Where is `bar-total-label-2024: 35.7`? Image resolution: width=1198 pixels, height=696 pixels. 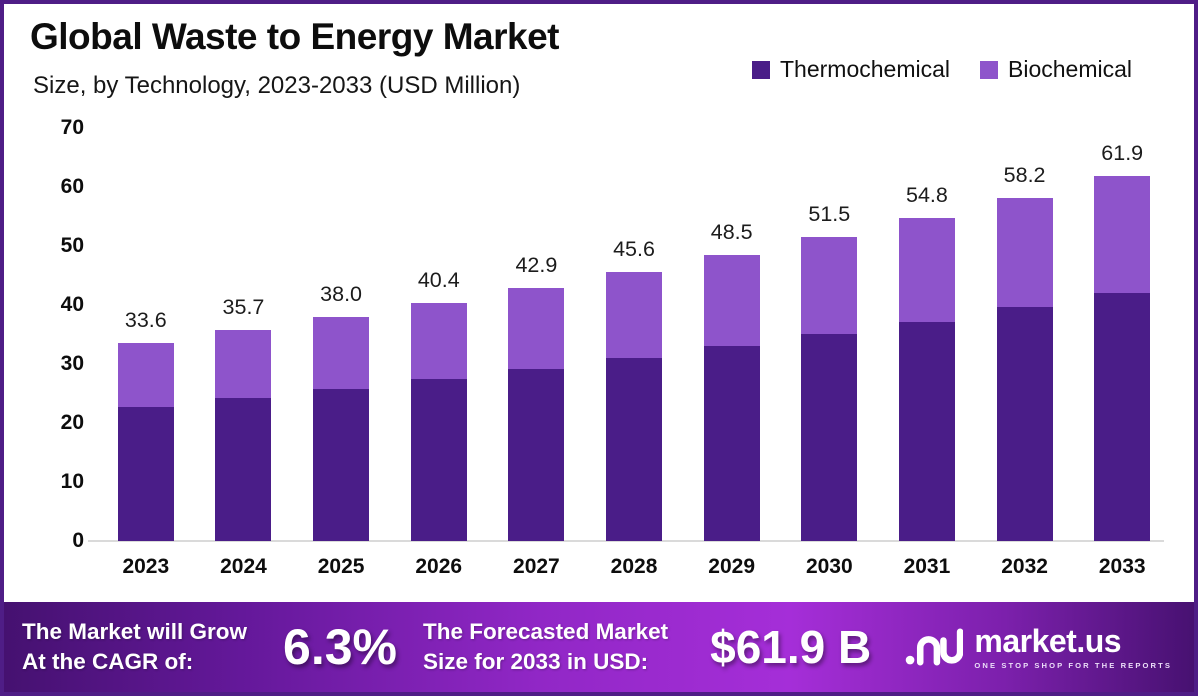
bar-total-label-2024: 35.7 is located at coordinates (243, 307).